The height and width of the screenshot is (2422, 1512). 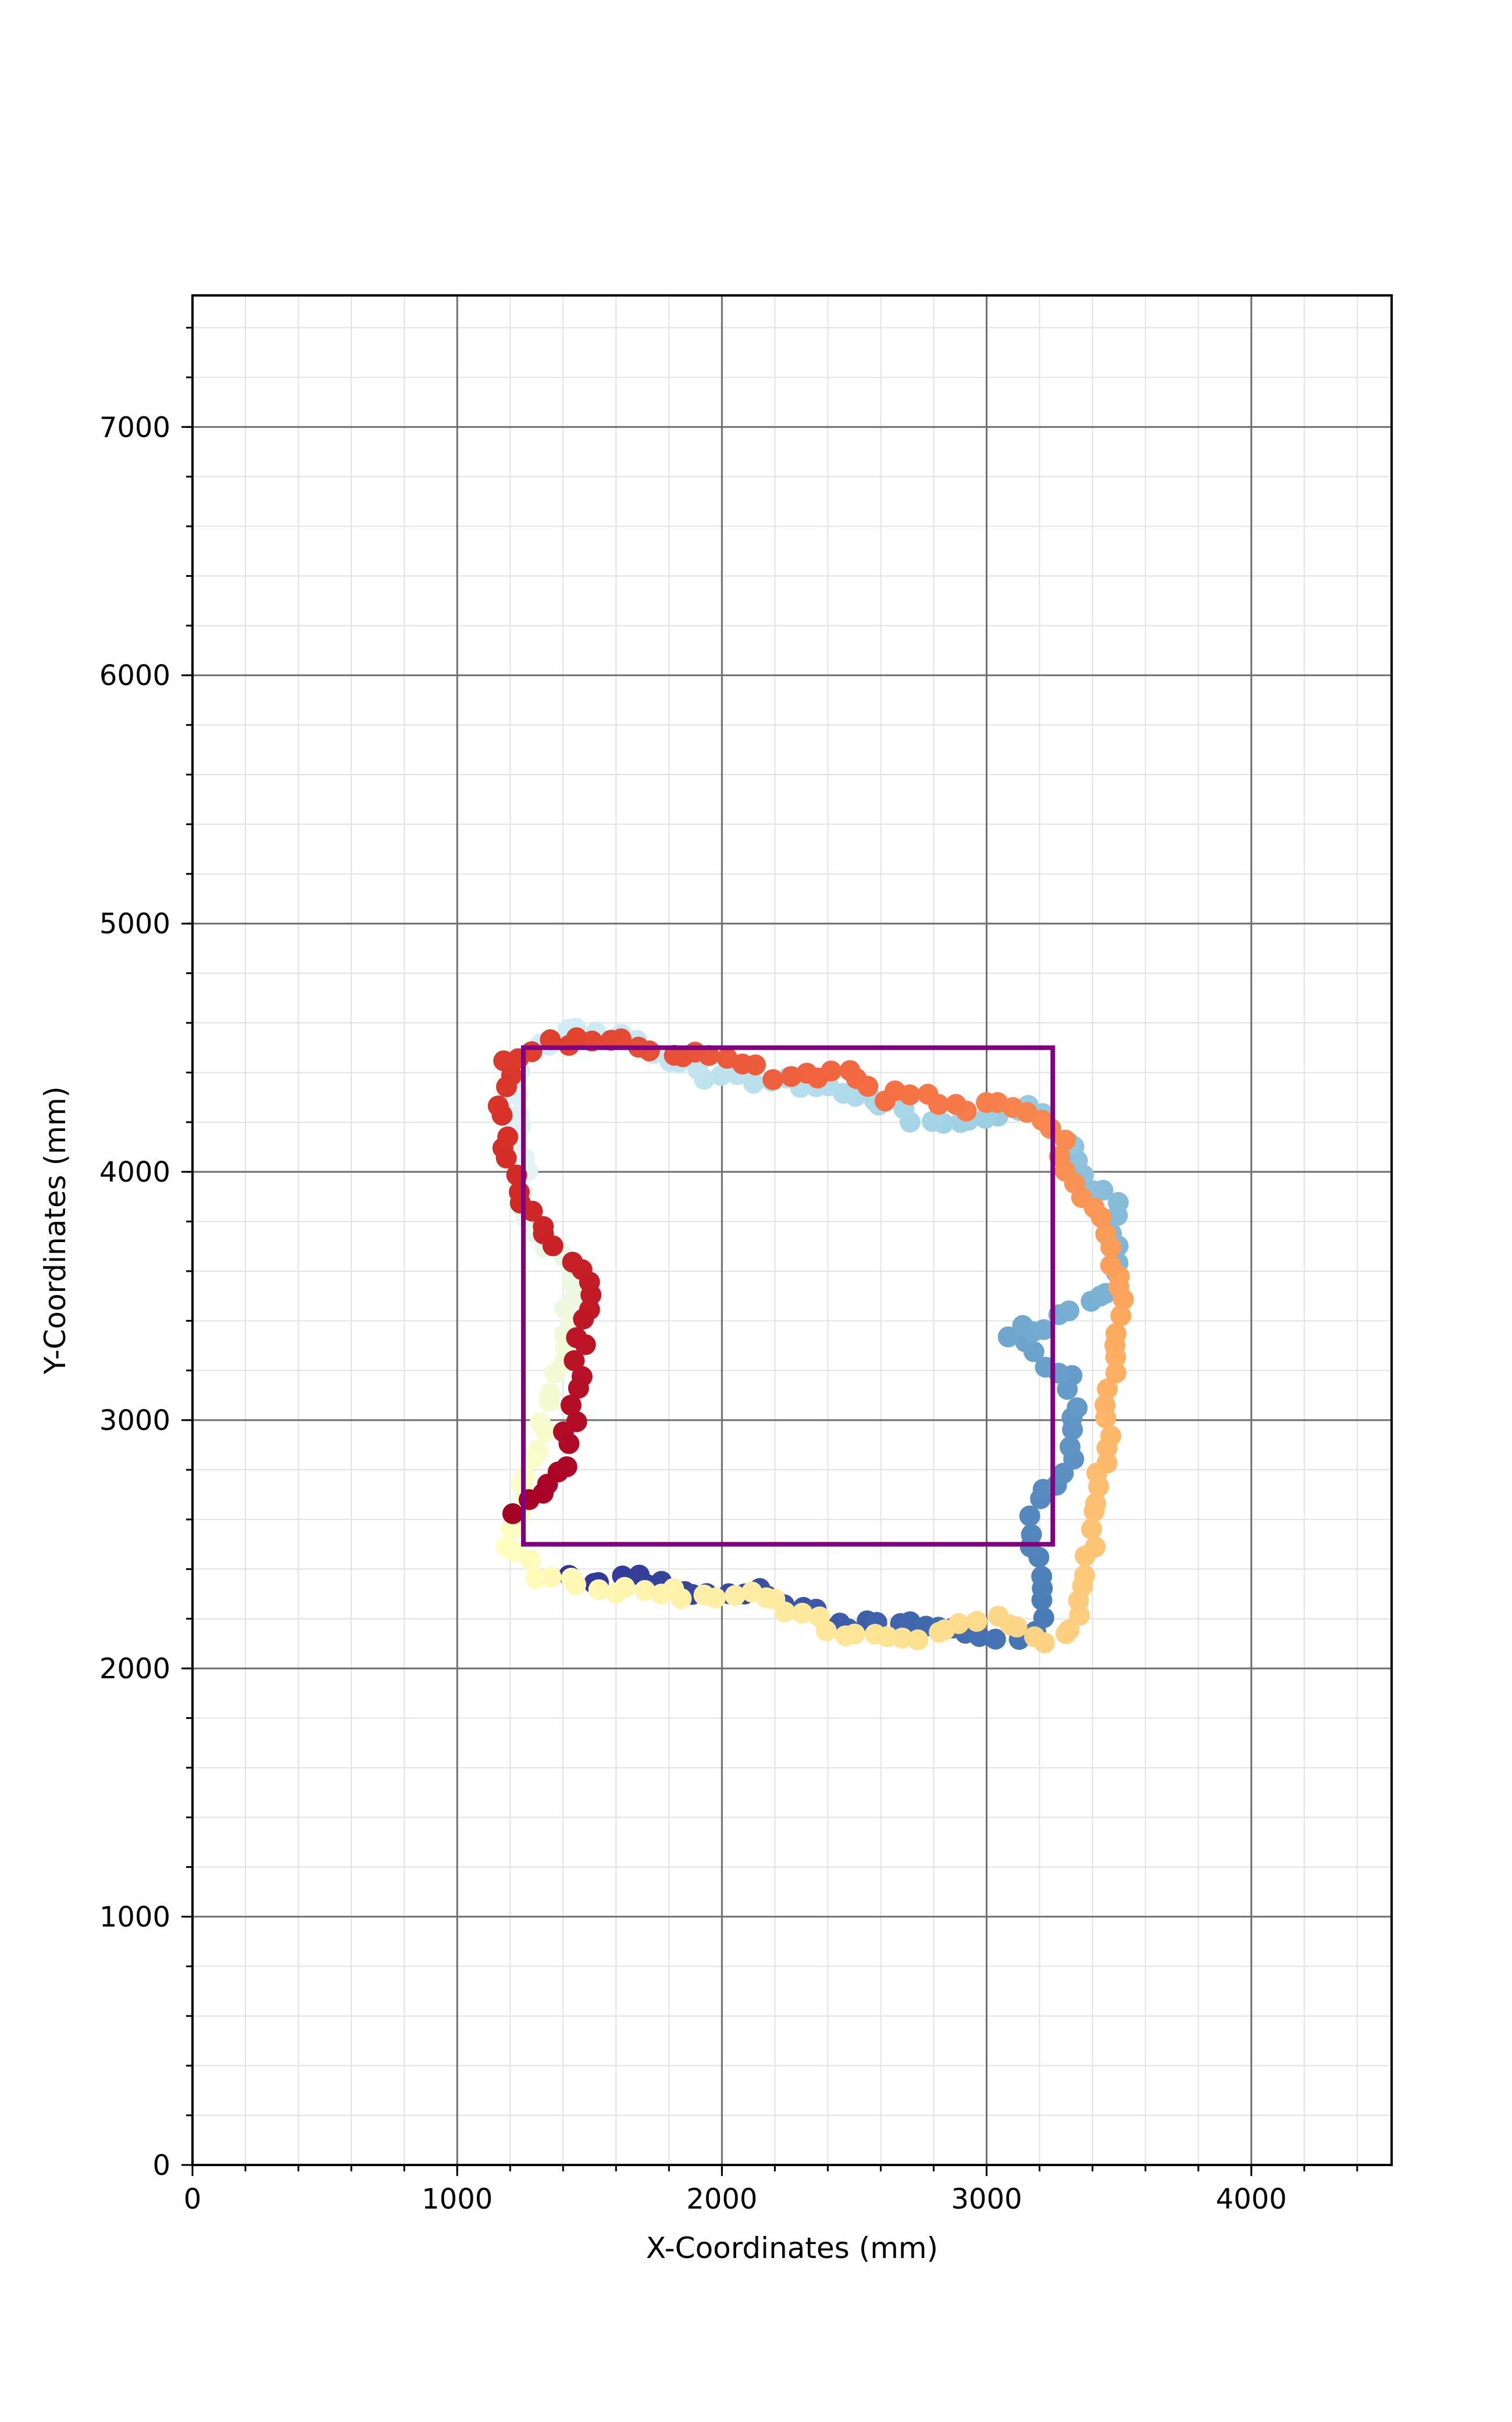 What do you see at coordinates (1251, 2200) in the screenshot?
I see `x-tick-label: 4000` at bounding box center [1251, 2200].